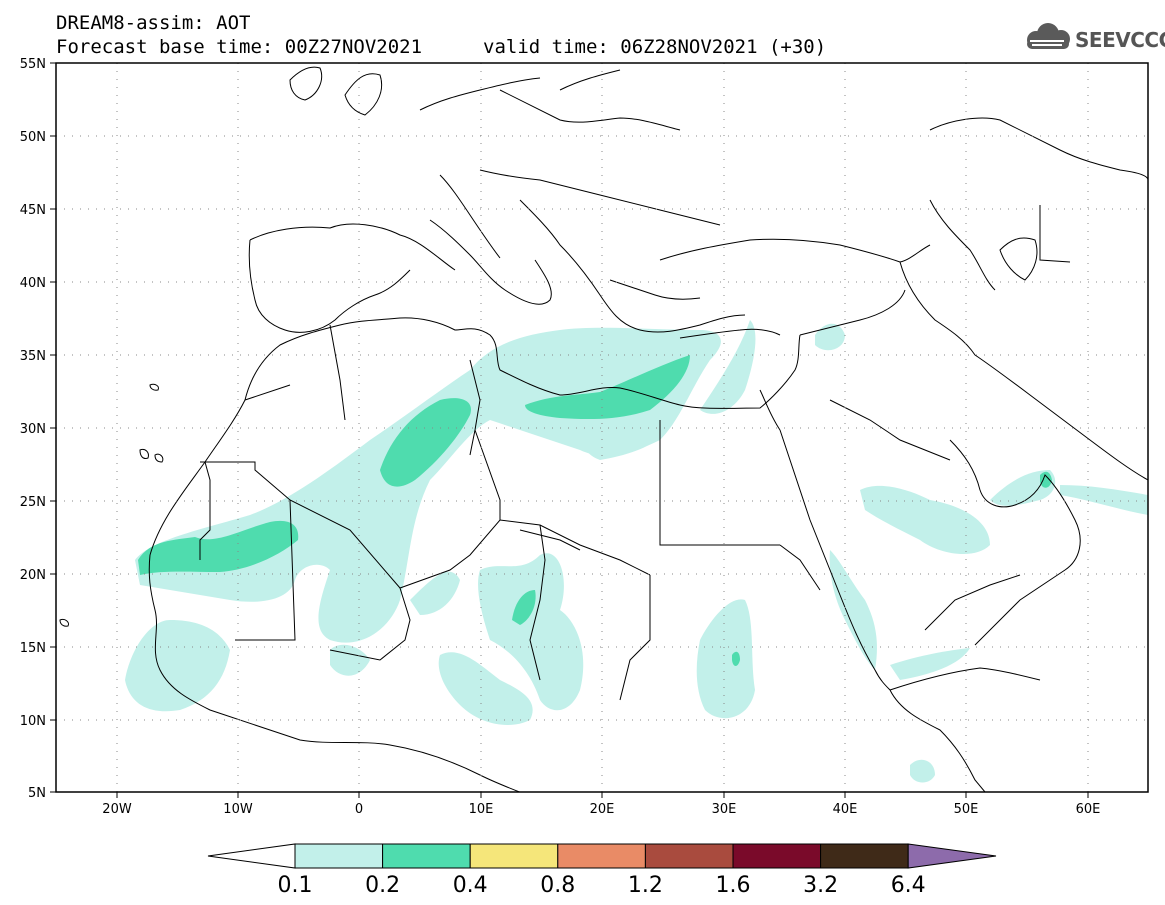  Describe the element at coordinates (602, 809) in the screenshot. I see `lon-label: 20E` at that location.